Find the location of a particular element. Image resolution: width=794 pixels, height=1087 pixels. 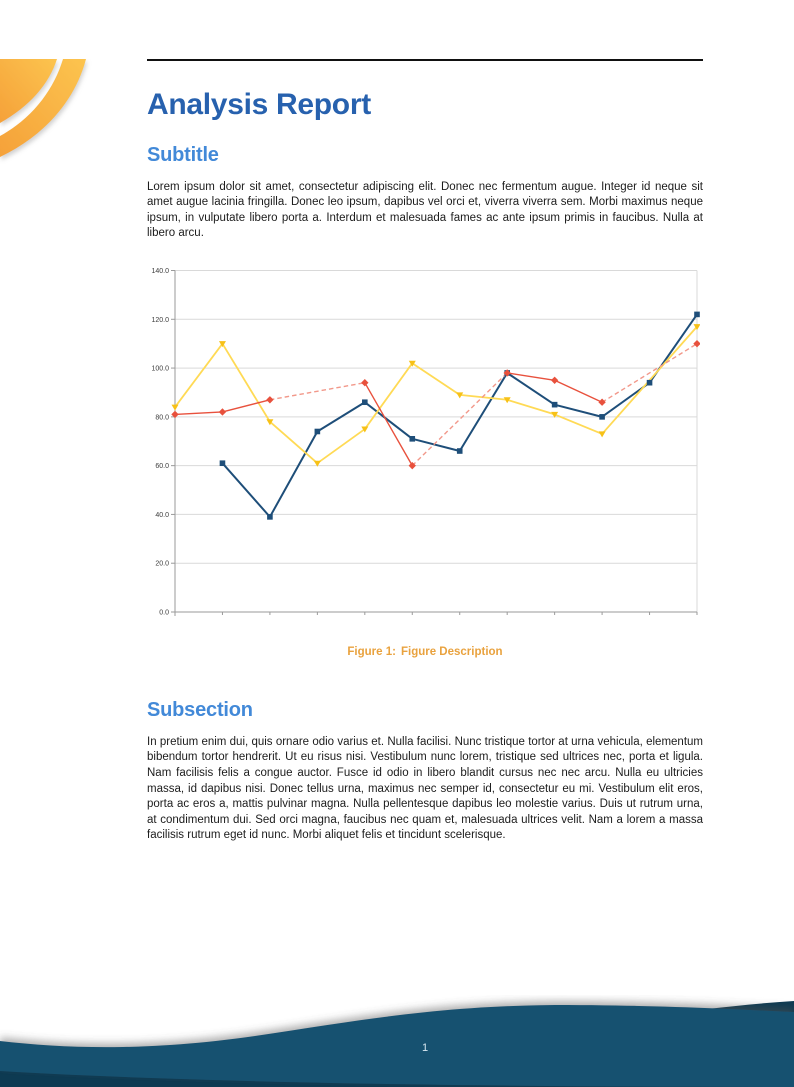

section-heading-subsection: Subsection is located at coordinates (200, 709).